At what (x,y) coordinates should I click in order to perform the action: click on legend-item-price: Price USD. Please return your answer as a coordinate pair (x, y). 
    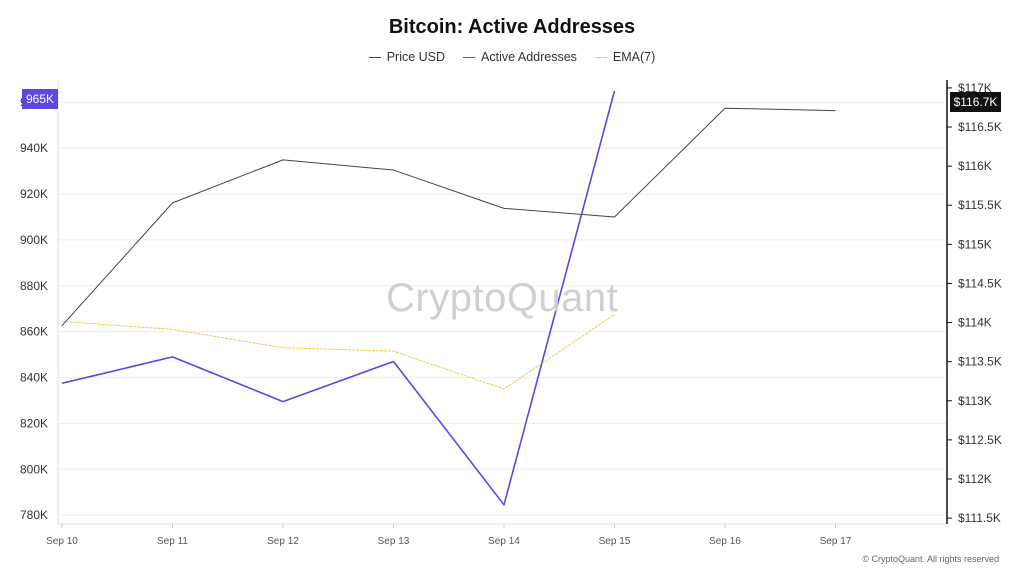
    Looking at the image, I should click on (407, 57).